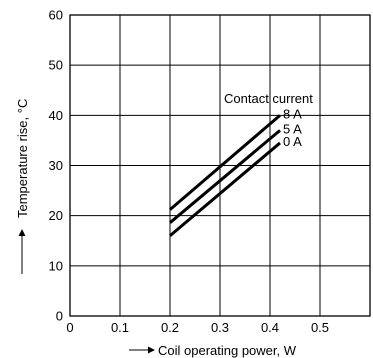 This screenshot has width=373, height=358. I want to click on series-label: 8 A, so click(292, 113).